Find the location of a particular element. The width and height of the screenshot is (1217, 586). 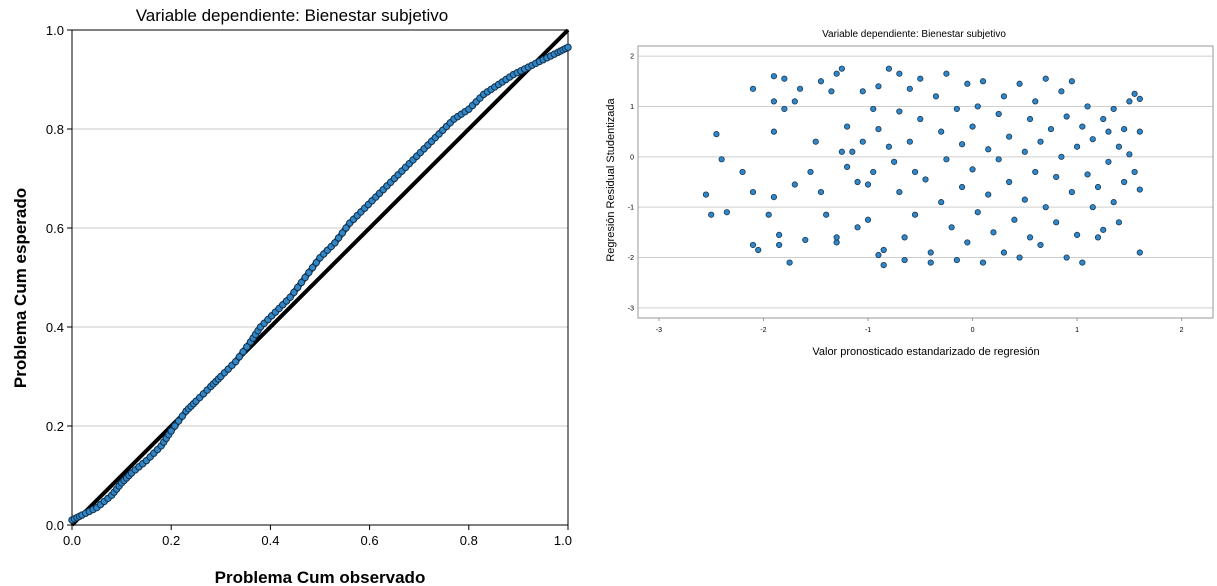

scatter-y-tick-label: 1 is located at coordinates (632, 107).